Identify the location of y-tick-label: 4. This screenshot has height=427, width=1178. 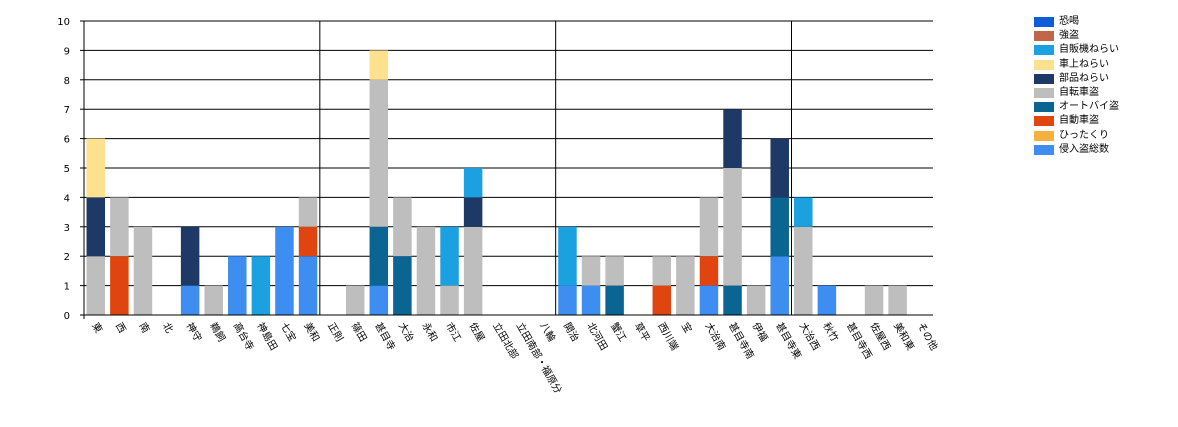
(67, 198).